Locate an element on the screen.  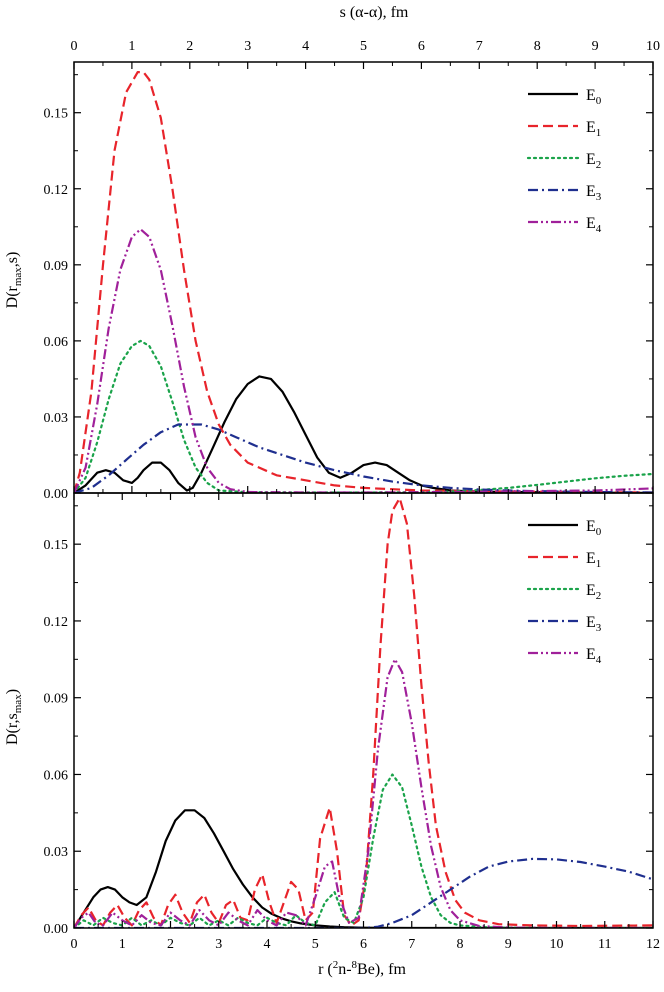
top-ytick-label: 0.12 is located at coordinates (56, 190).